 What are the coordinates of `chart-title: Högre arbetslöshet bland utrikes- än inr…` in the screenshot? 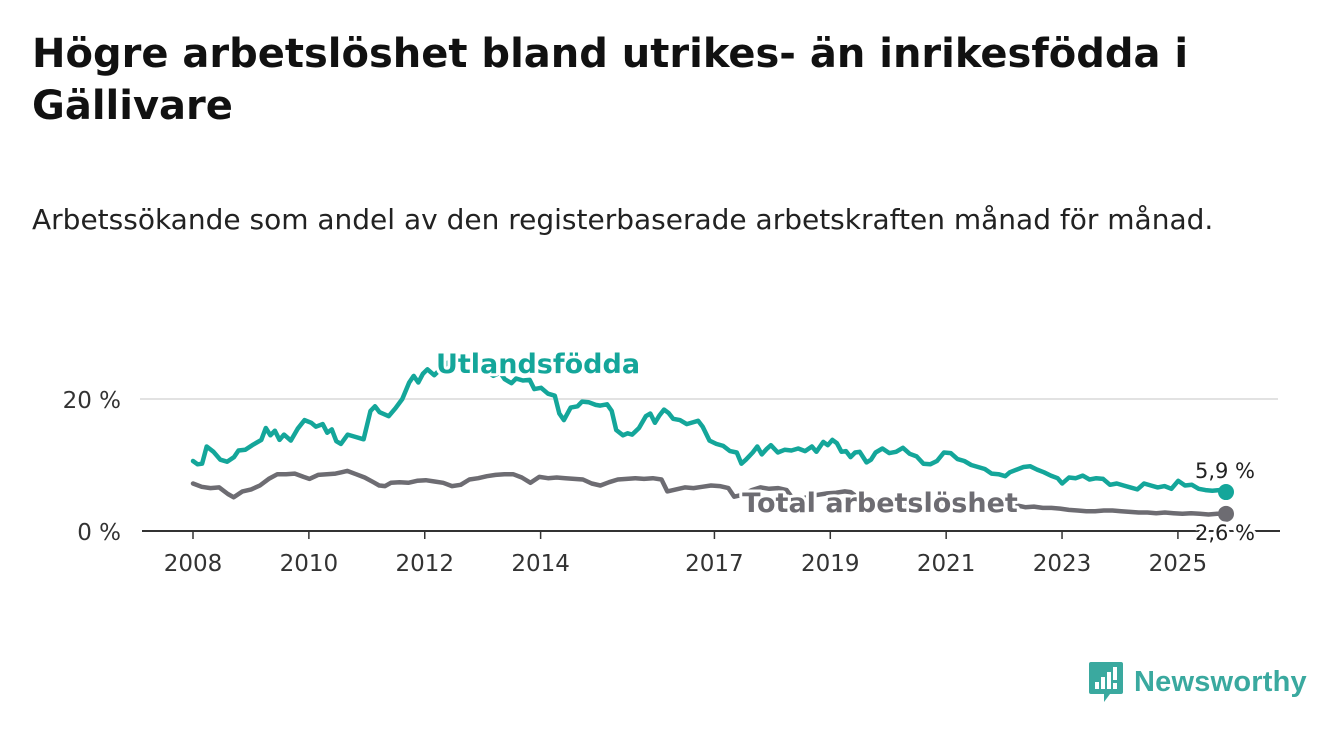 It's located at (610, 80).